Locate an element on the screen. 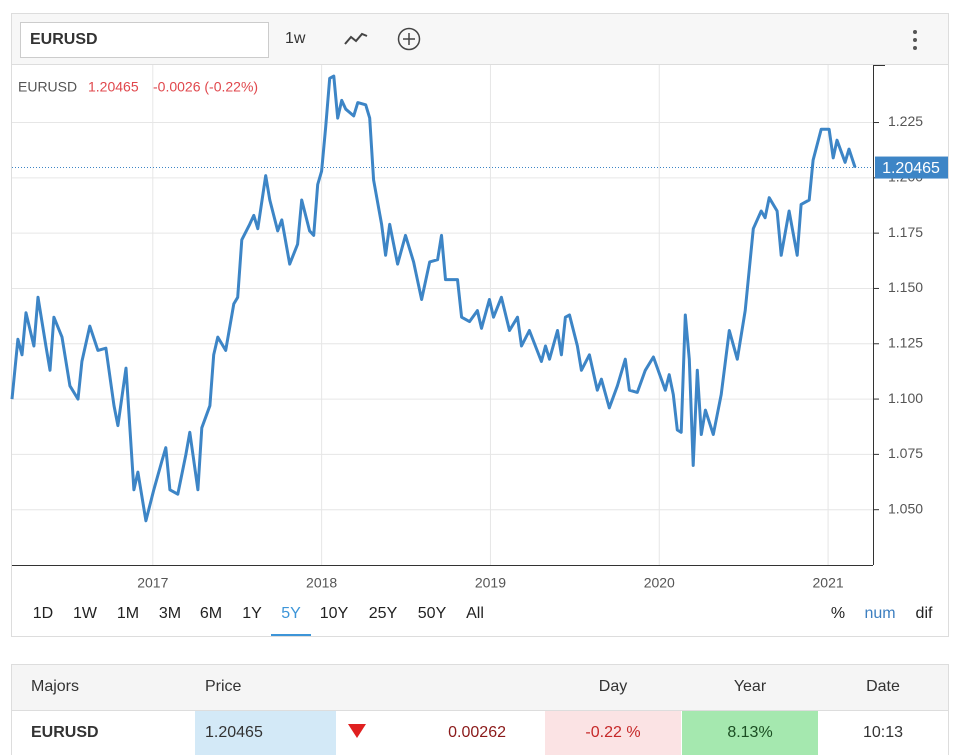 The width and height of the screenshot is (970, 755). range-button: 1M is located at coordinates (128, 613).